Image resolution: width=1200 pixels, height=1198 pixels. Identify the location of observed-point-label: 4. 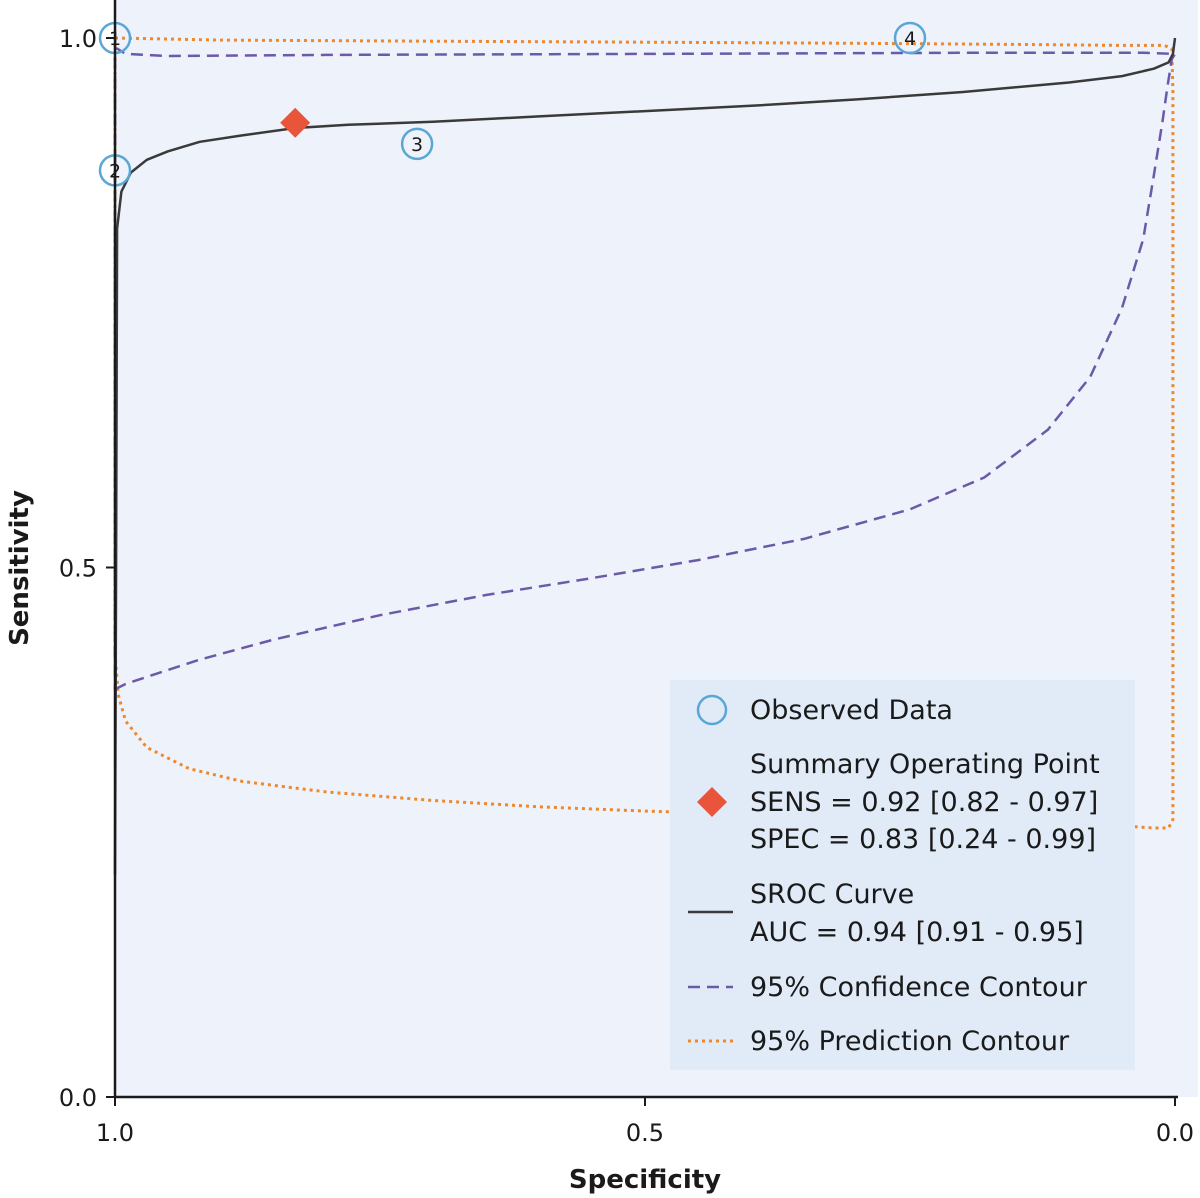
(910, 39).